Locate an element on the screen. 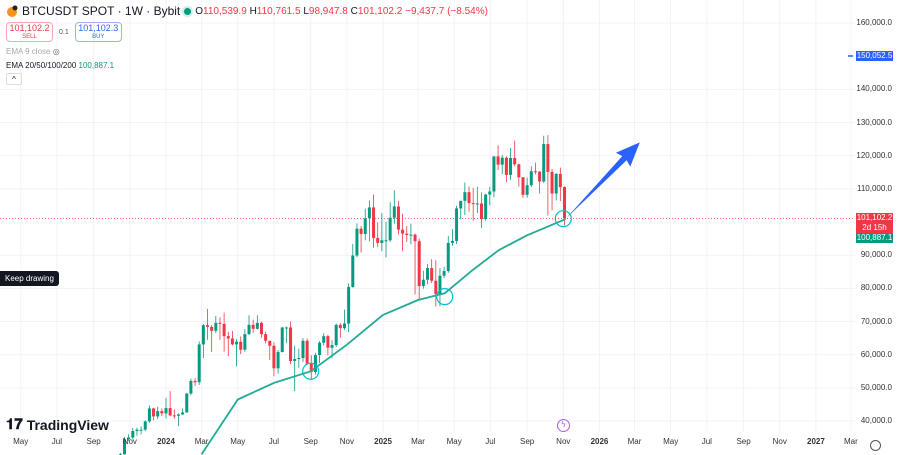 The width and height of the screenshot is (900, 455). ema-price-label: 100,887.1 is located at coordinates (874, 238).